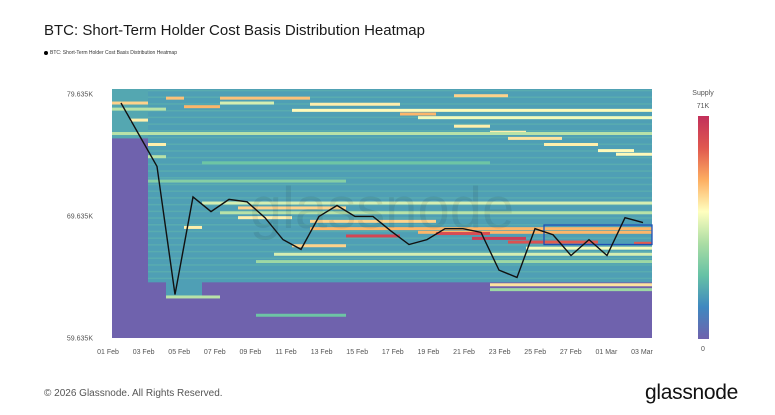 The height and width of the screenshot is (415, 775). Describe the element at coordinates (46, 53) in the screenshot. I see `legend-dot-icon` at that location.